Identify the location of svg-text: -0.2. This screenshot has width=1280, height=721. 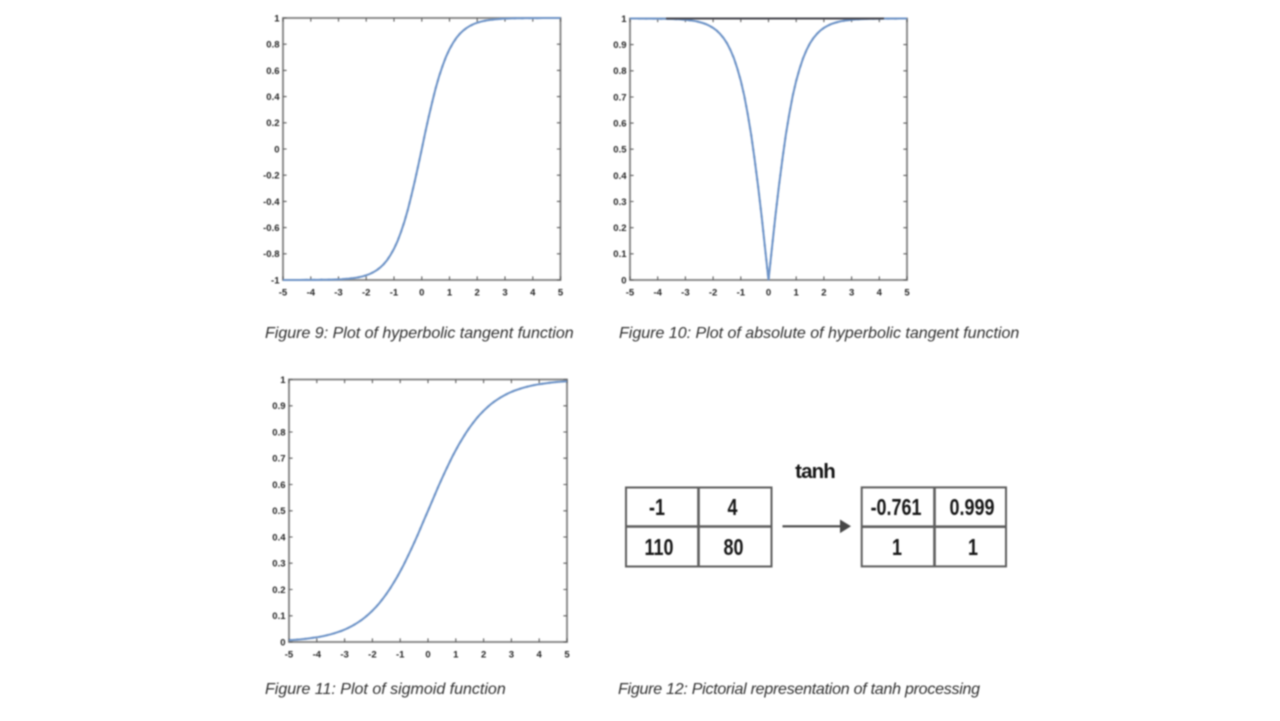
(271, 176).